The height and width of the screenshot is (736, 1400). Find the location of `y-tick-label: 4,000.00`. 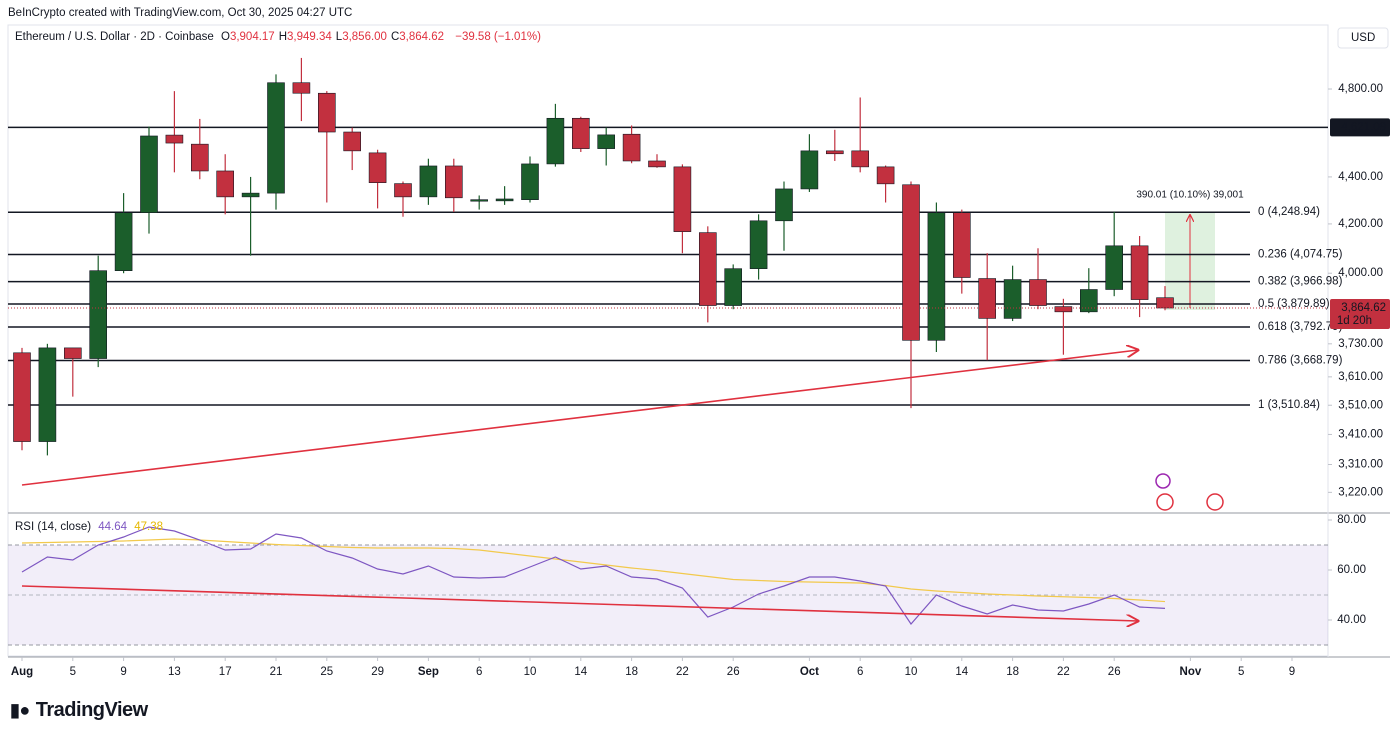

y-tick-label: 4,000.00 is located at coordinates (1360, 273).